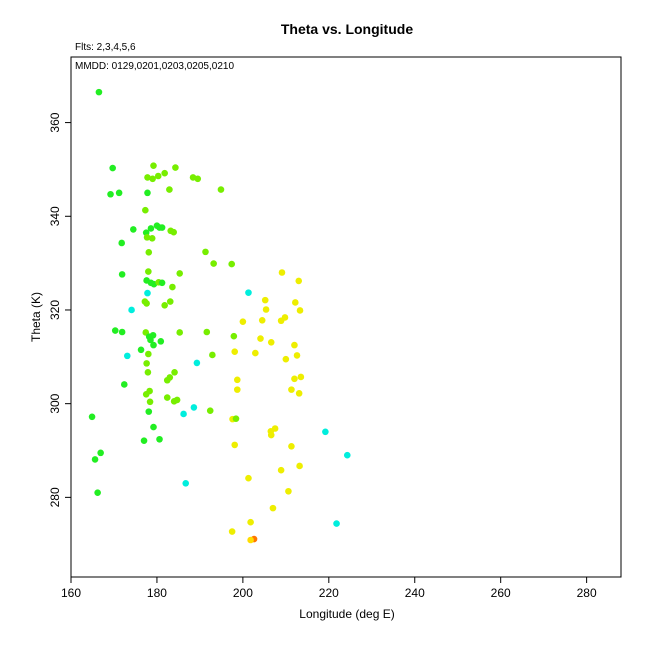 This screenshot has width=650, height=650. Describe the element at coordinates (105, 47) in the screenshot. I see `flights-annotation: Flts: 2,3,4,5,6` at that location.